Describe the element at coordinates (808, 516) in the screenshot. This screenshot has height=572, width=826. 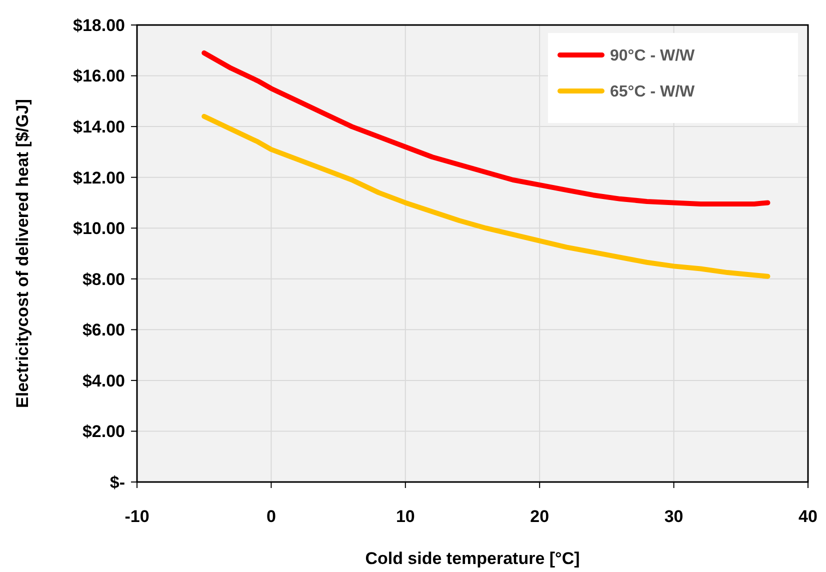
I see `x-tick-label: 40` at that location.